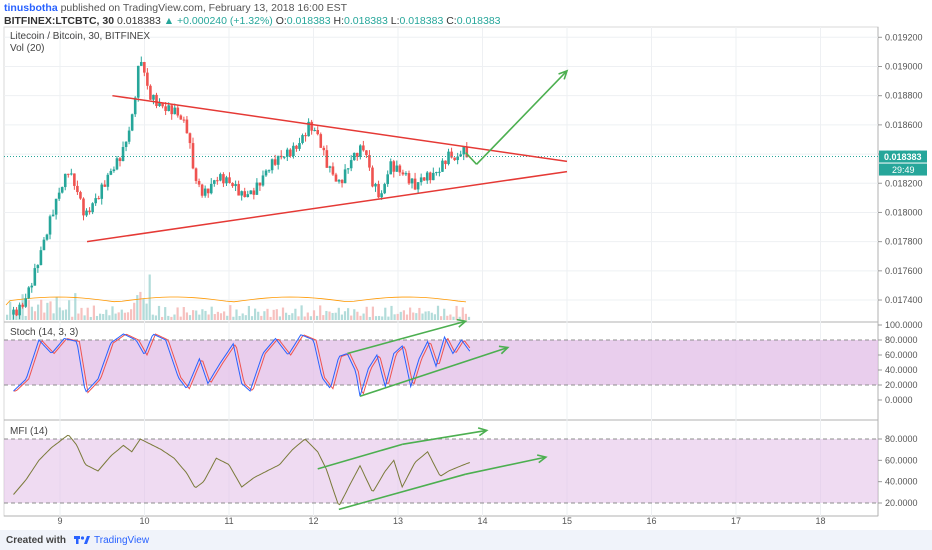 The width and height of the screenshot is (932, 550). Describe the element at coordinates (313, 521) in the screenshot. I see `x-tick-label: 12` at that location.